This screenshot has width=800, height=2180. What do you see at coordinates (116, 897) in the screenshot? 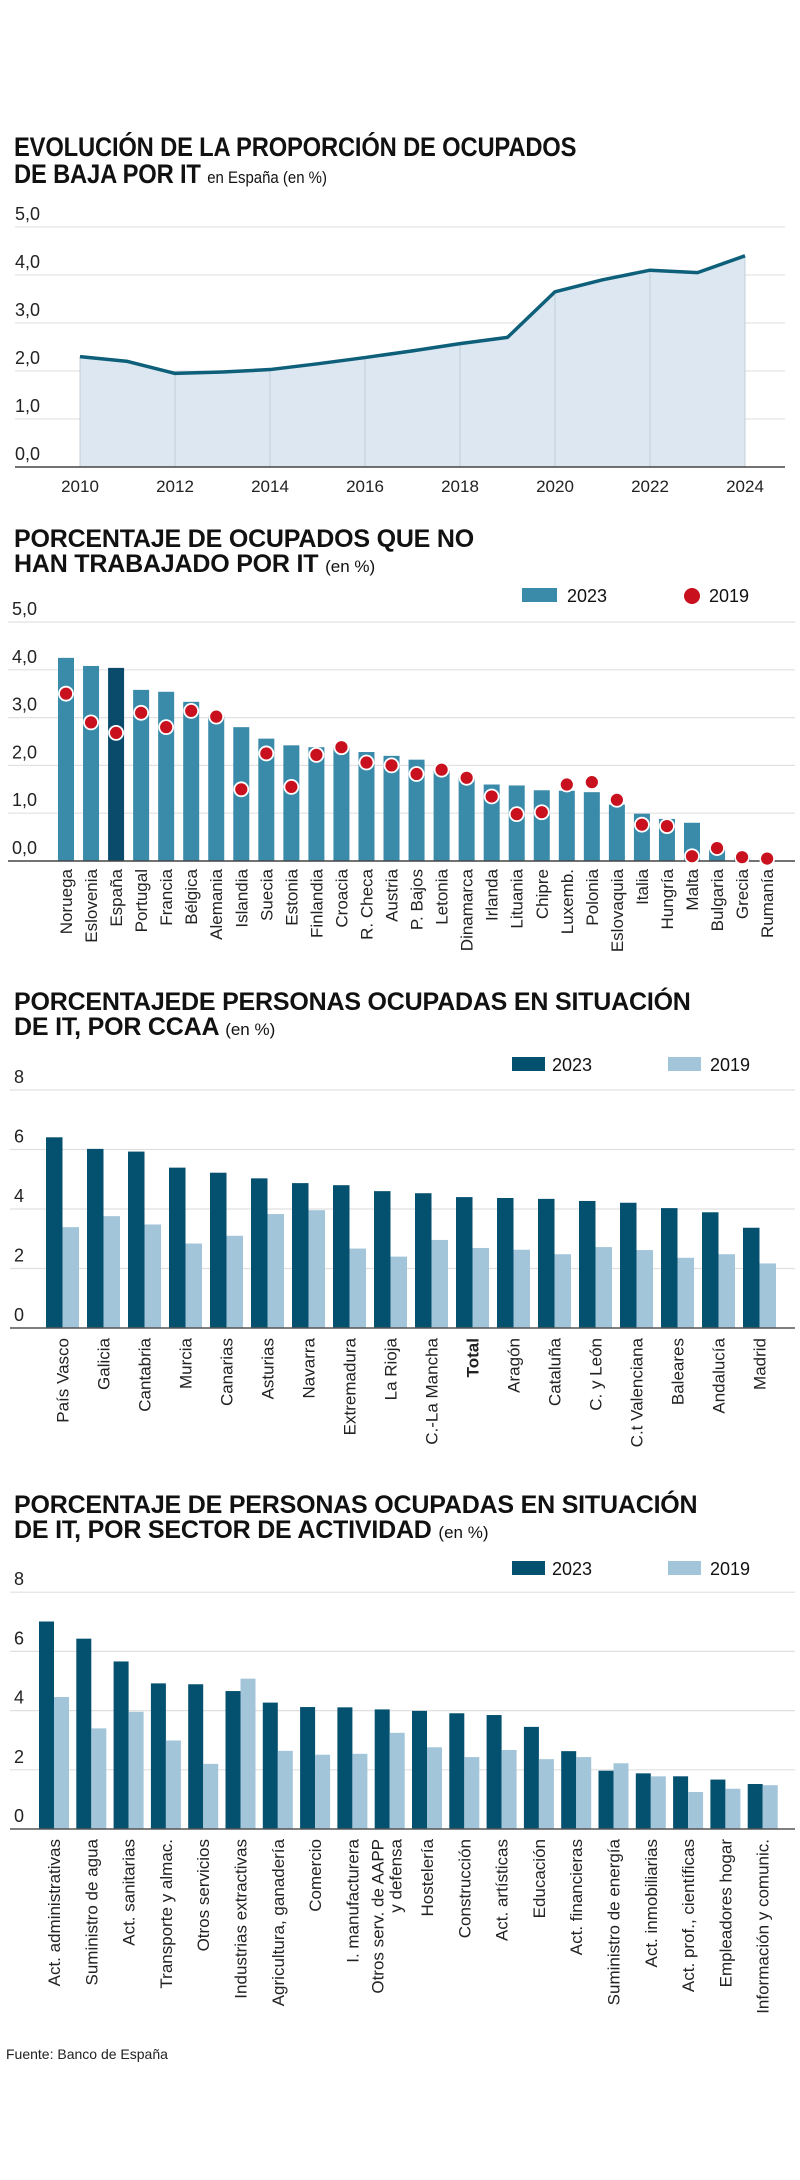
I see `x-category-label: España` at bounding box center [116, 897].